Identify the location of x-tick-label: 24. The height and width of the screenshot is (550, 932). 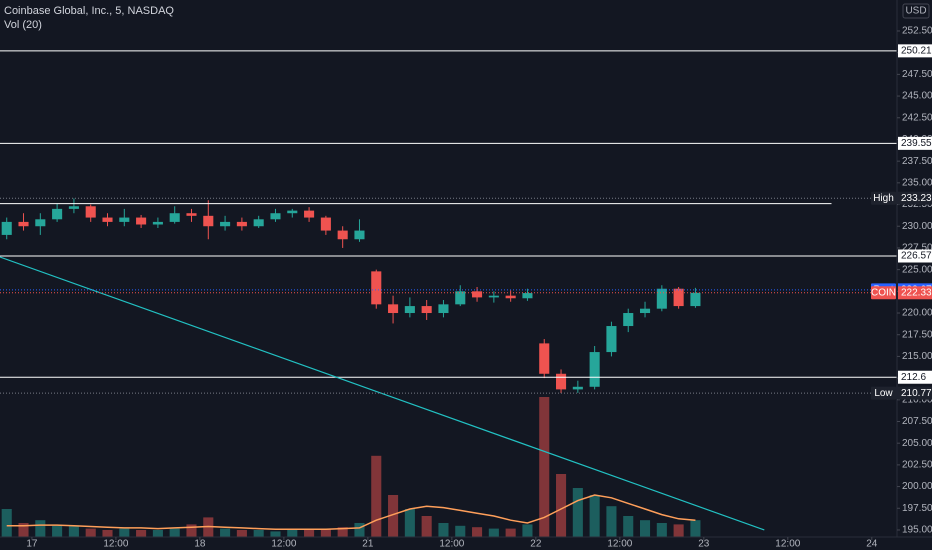
(872, 544).